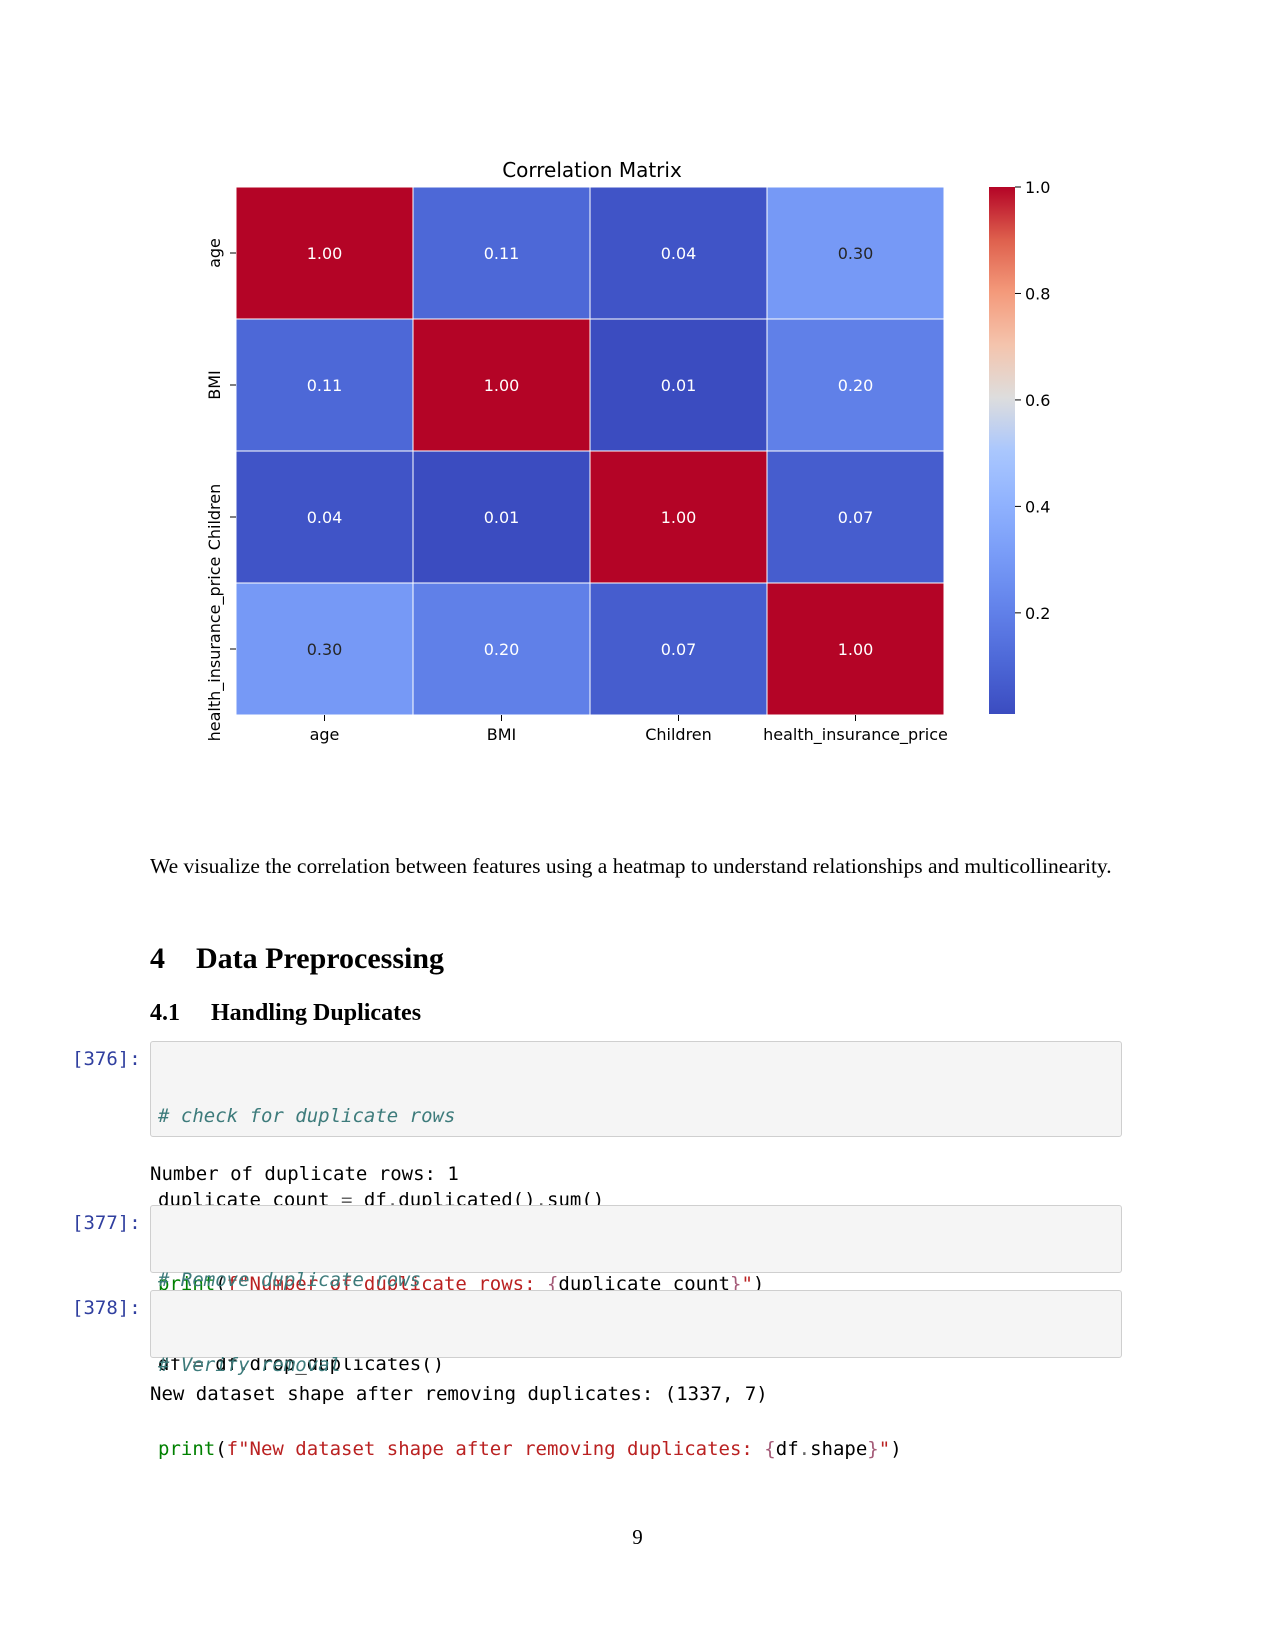  What do you see at coordinates (1037, 187) in the screenshot?
I see `colorbar-tick-label: 1.0` at bounding box center [1037, 187].